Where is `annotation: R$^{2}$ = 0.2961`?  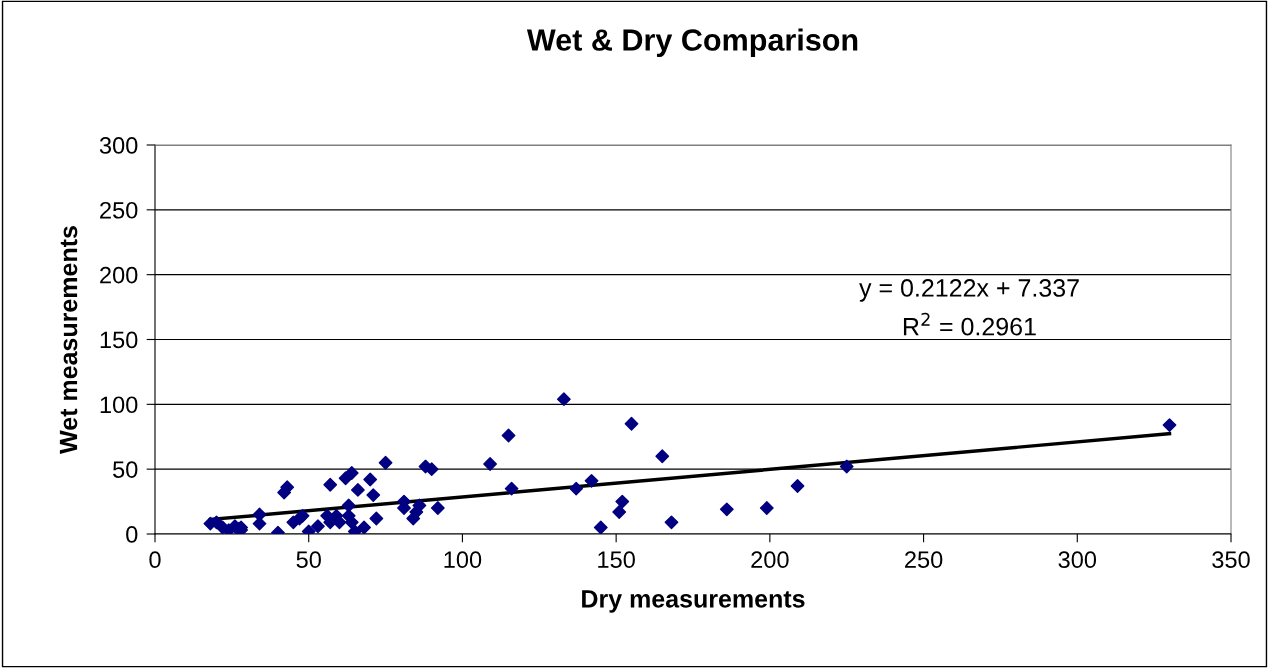 annotation: R$^{2}$ = 0.2961 is located at coordinates (969, 324).